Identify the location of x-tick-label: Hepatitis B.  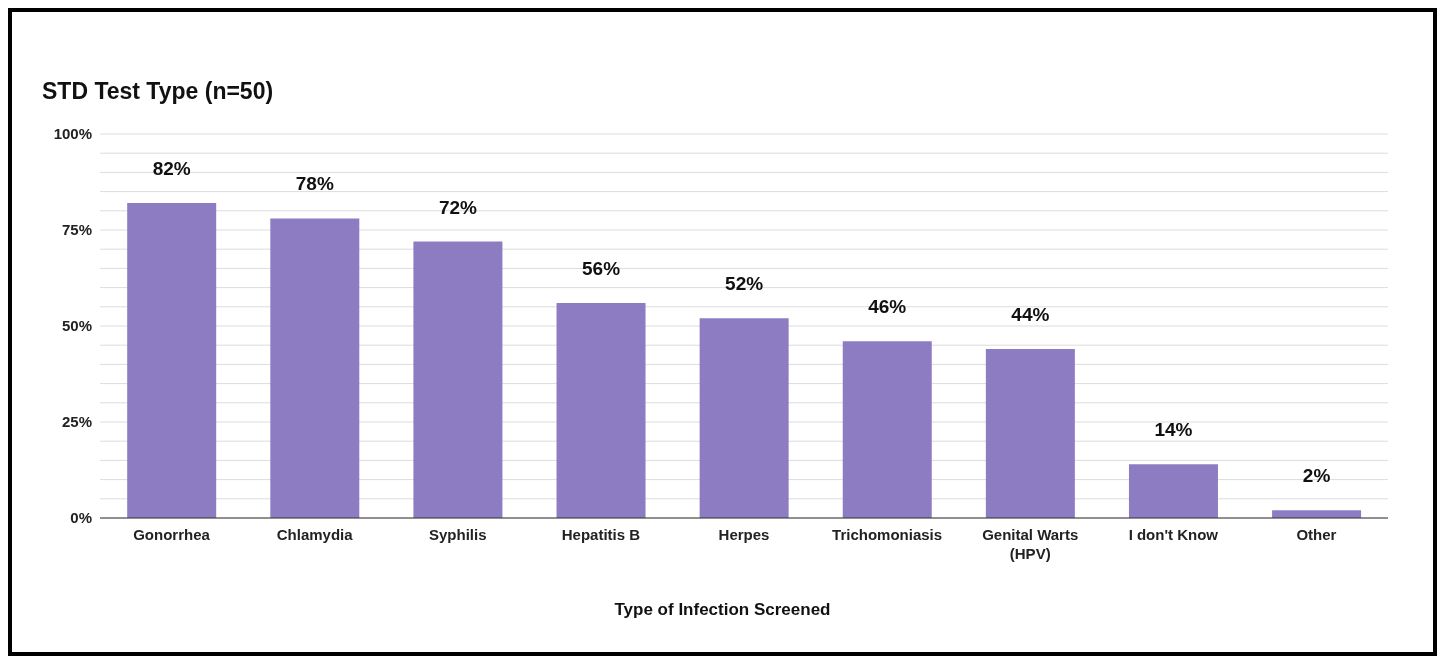
(601, 534).